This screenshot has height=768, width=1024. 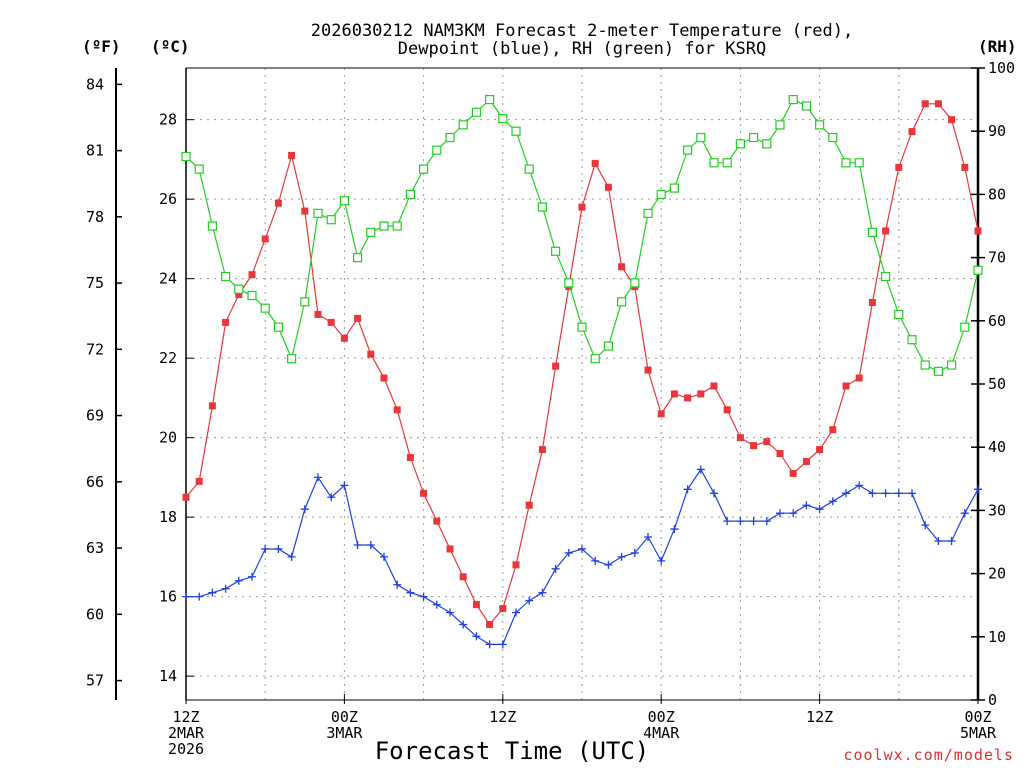 What do you see at coordinates (168, 120) in the screenshot?
I see `celsius-tick-label: 28` at bounding box center [168, 120].